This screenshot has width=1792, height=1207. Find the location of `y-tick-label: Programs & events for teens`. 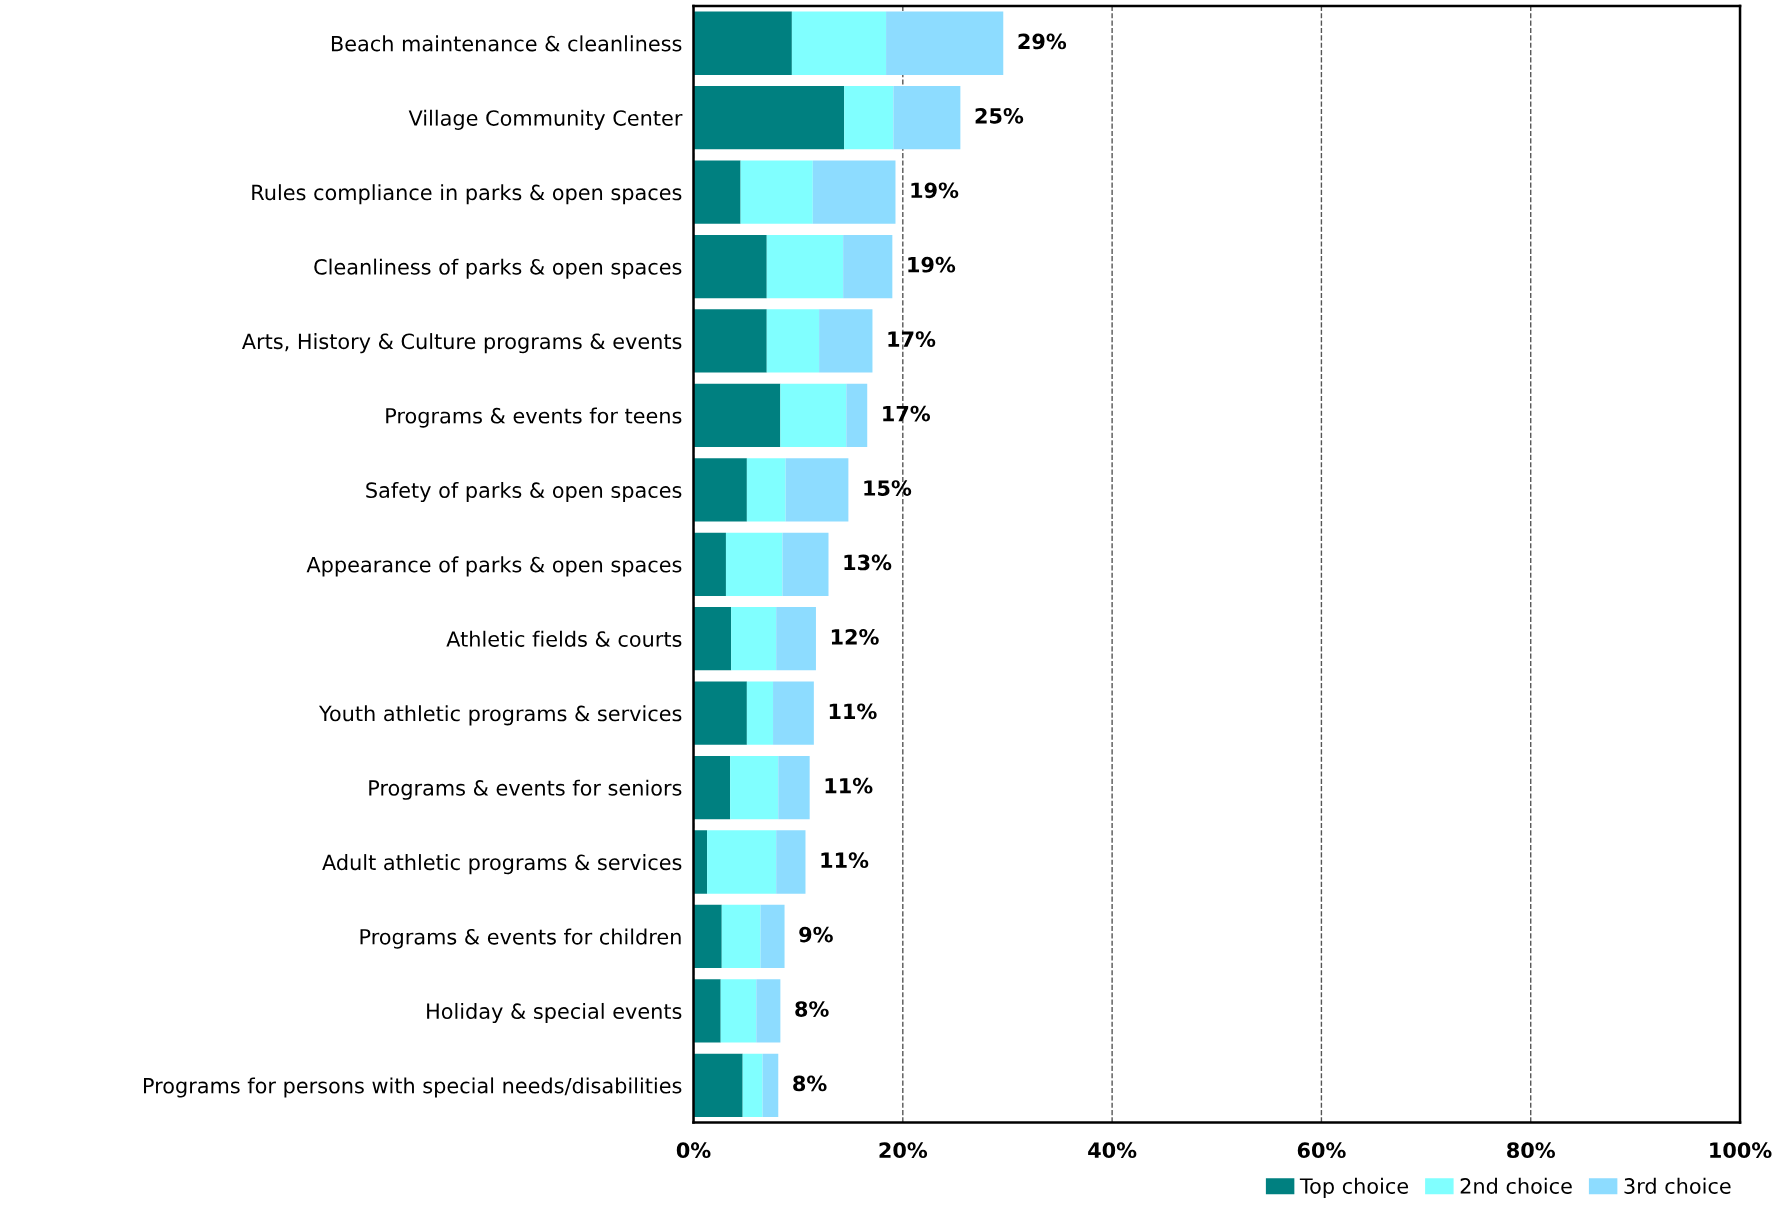

y-tick-label: Programs & events for teens is located at coordinates (534, 417).